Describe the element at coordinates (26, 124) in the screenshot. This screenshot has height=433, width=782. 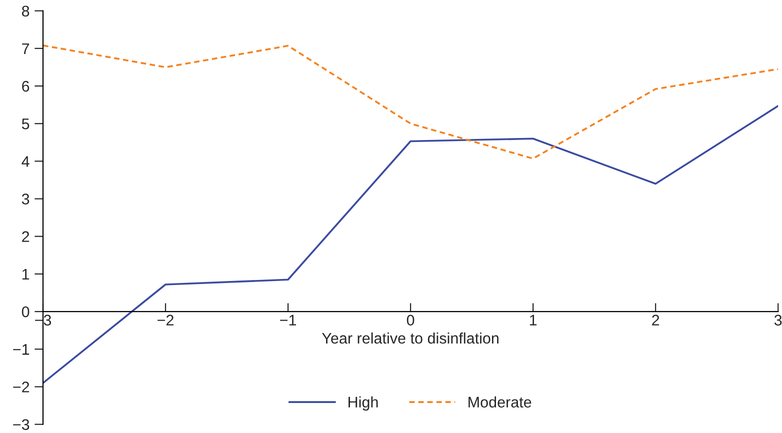
I see `y-tick-label: 5` at that location.